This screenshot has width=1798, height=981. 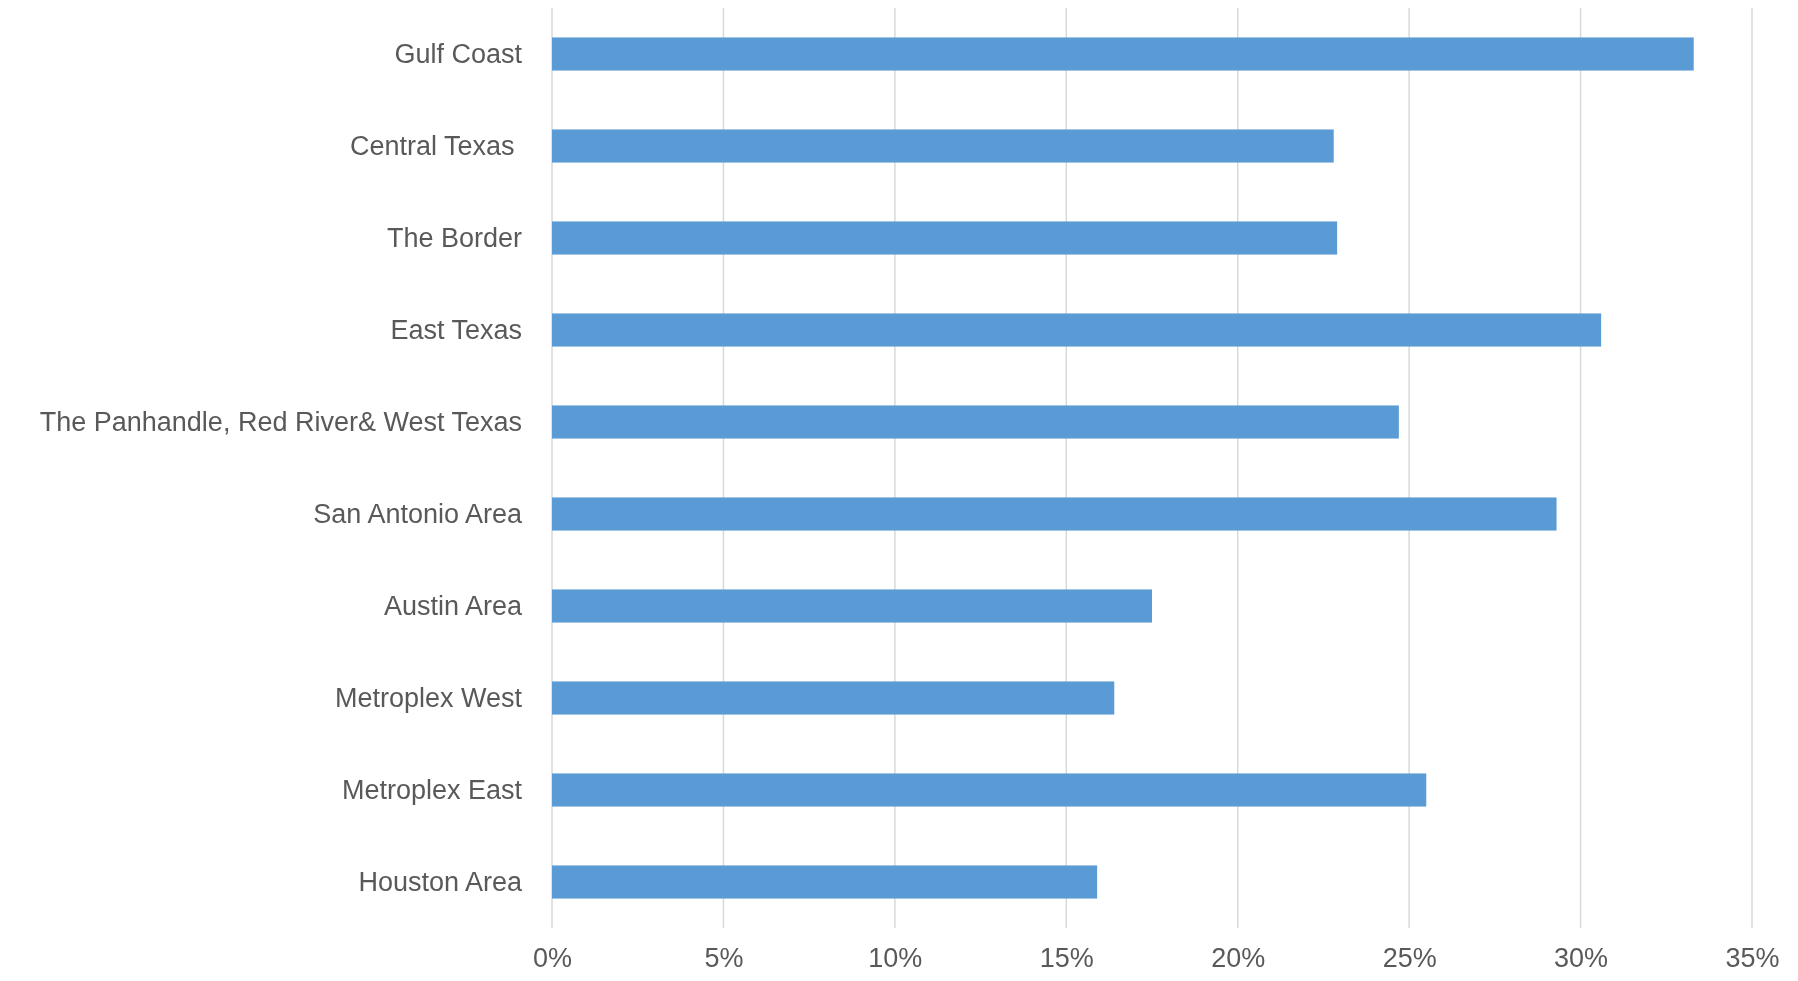 I want to click on x-tick-label: 30%, so click(x=1581, y=958).